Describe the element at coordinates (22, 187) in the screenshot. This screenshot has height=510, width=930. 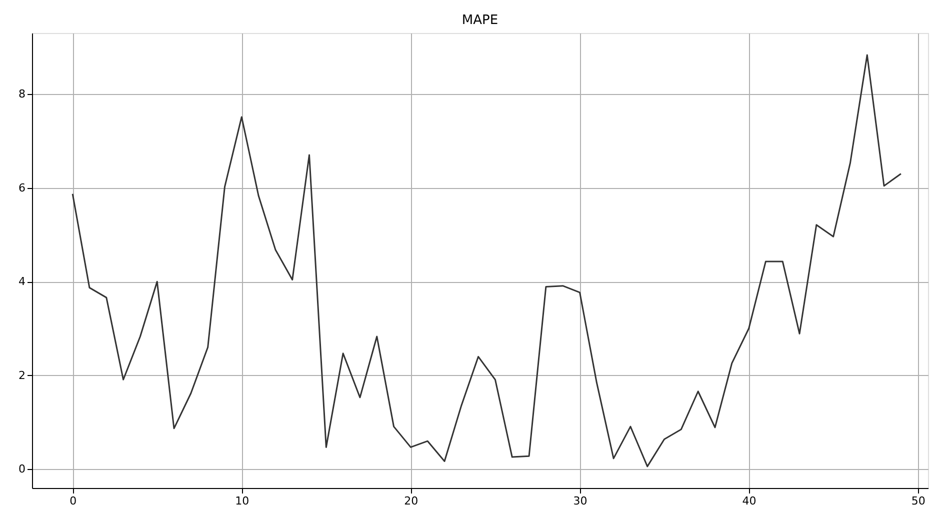
I see `y-tick-label: 6` at that location.